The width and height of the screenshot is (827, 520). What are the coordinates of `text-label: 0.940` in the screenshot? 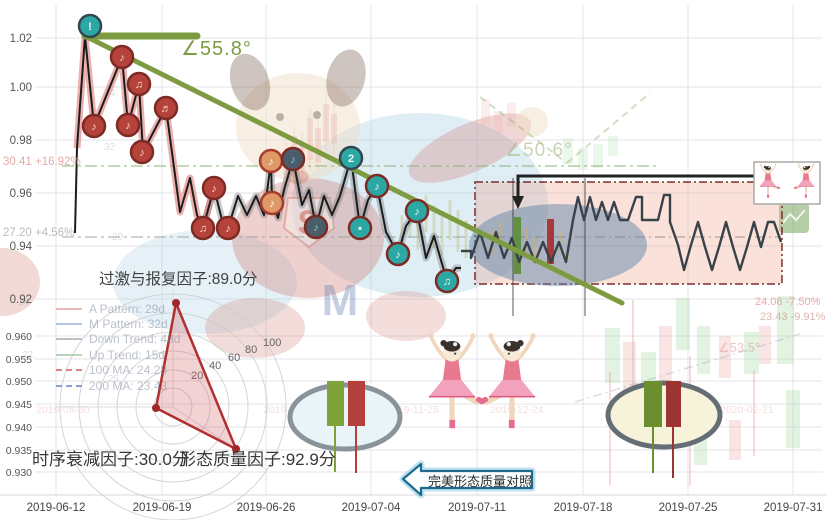 It's located at (19, 428).